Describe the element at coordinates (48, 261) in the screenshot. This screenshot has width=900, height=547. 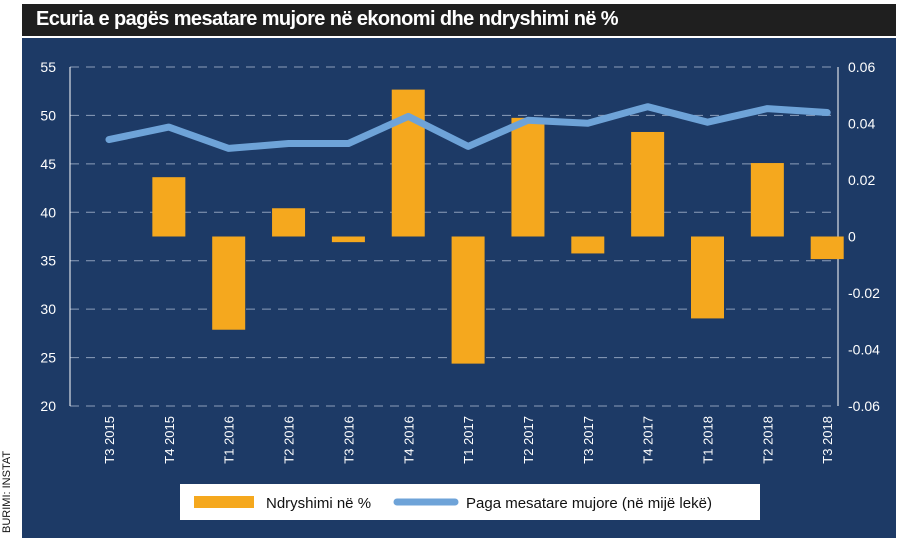
I see `y-left-tick-label: 35` at that location.